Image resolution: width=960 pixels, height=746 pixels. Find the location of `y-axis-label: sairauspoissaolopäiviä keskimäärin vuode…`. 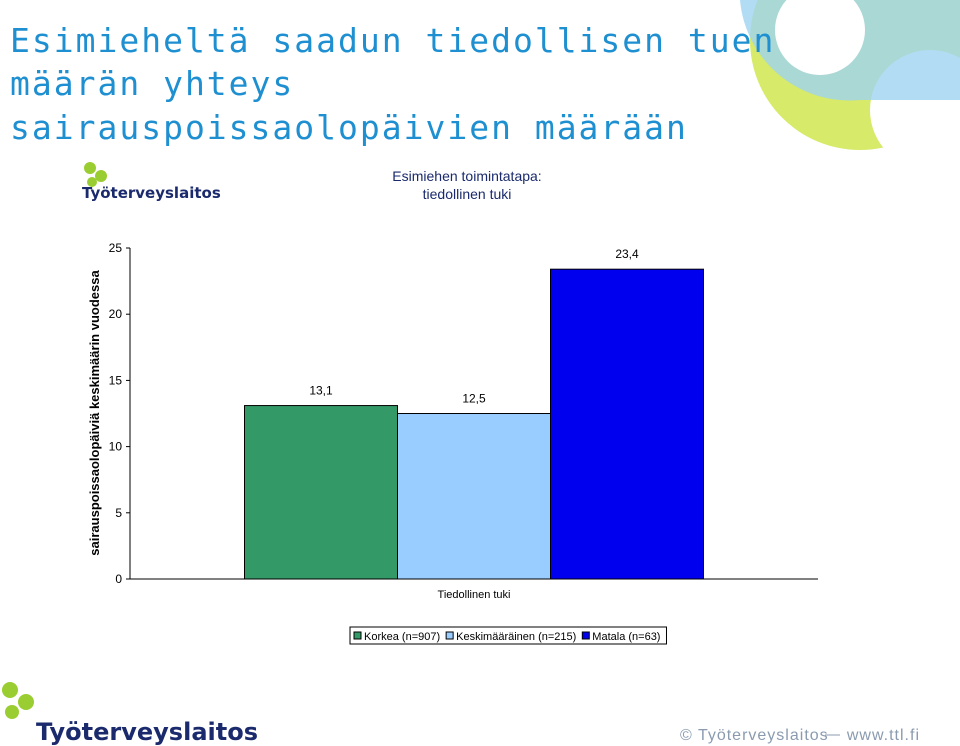

y-axis-label: sairauspoissaolopäiviä keskimäärin vuode… is located at coordinates (94, 413).